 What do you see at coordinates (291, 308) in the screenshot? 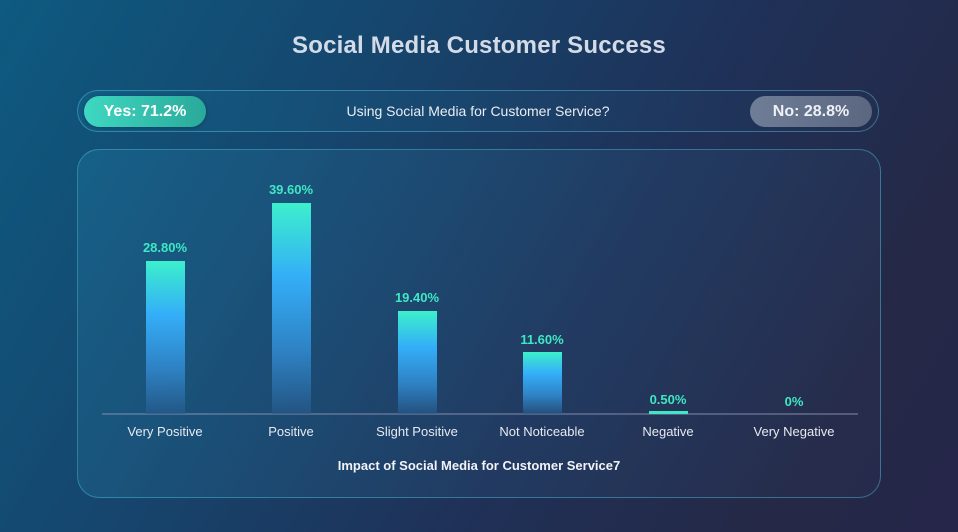
I see `bar-positive` at bounding box center [291, 308].